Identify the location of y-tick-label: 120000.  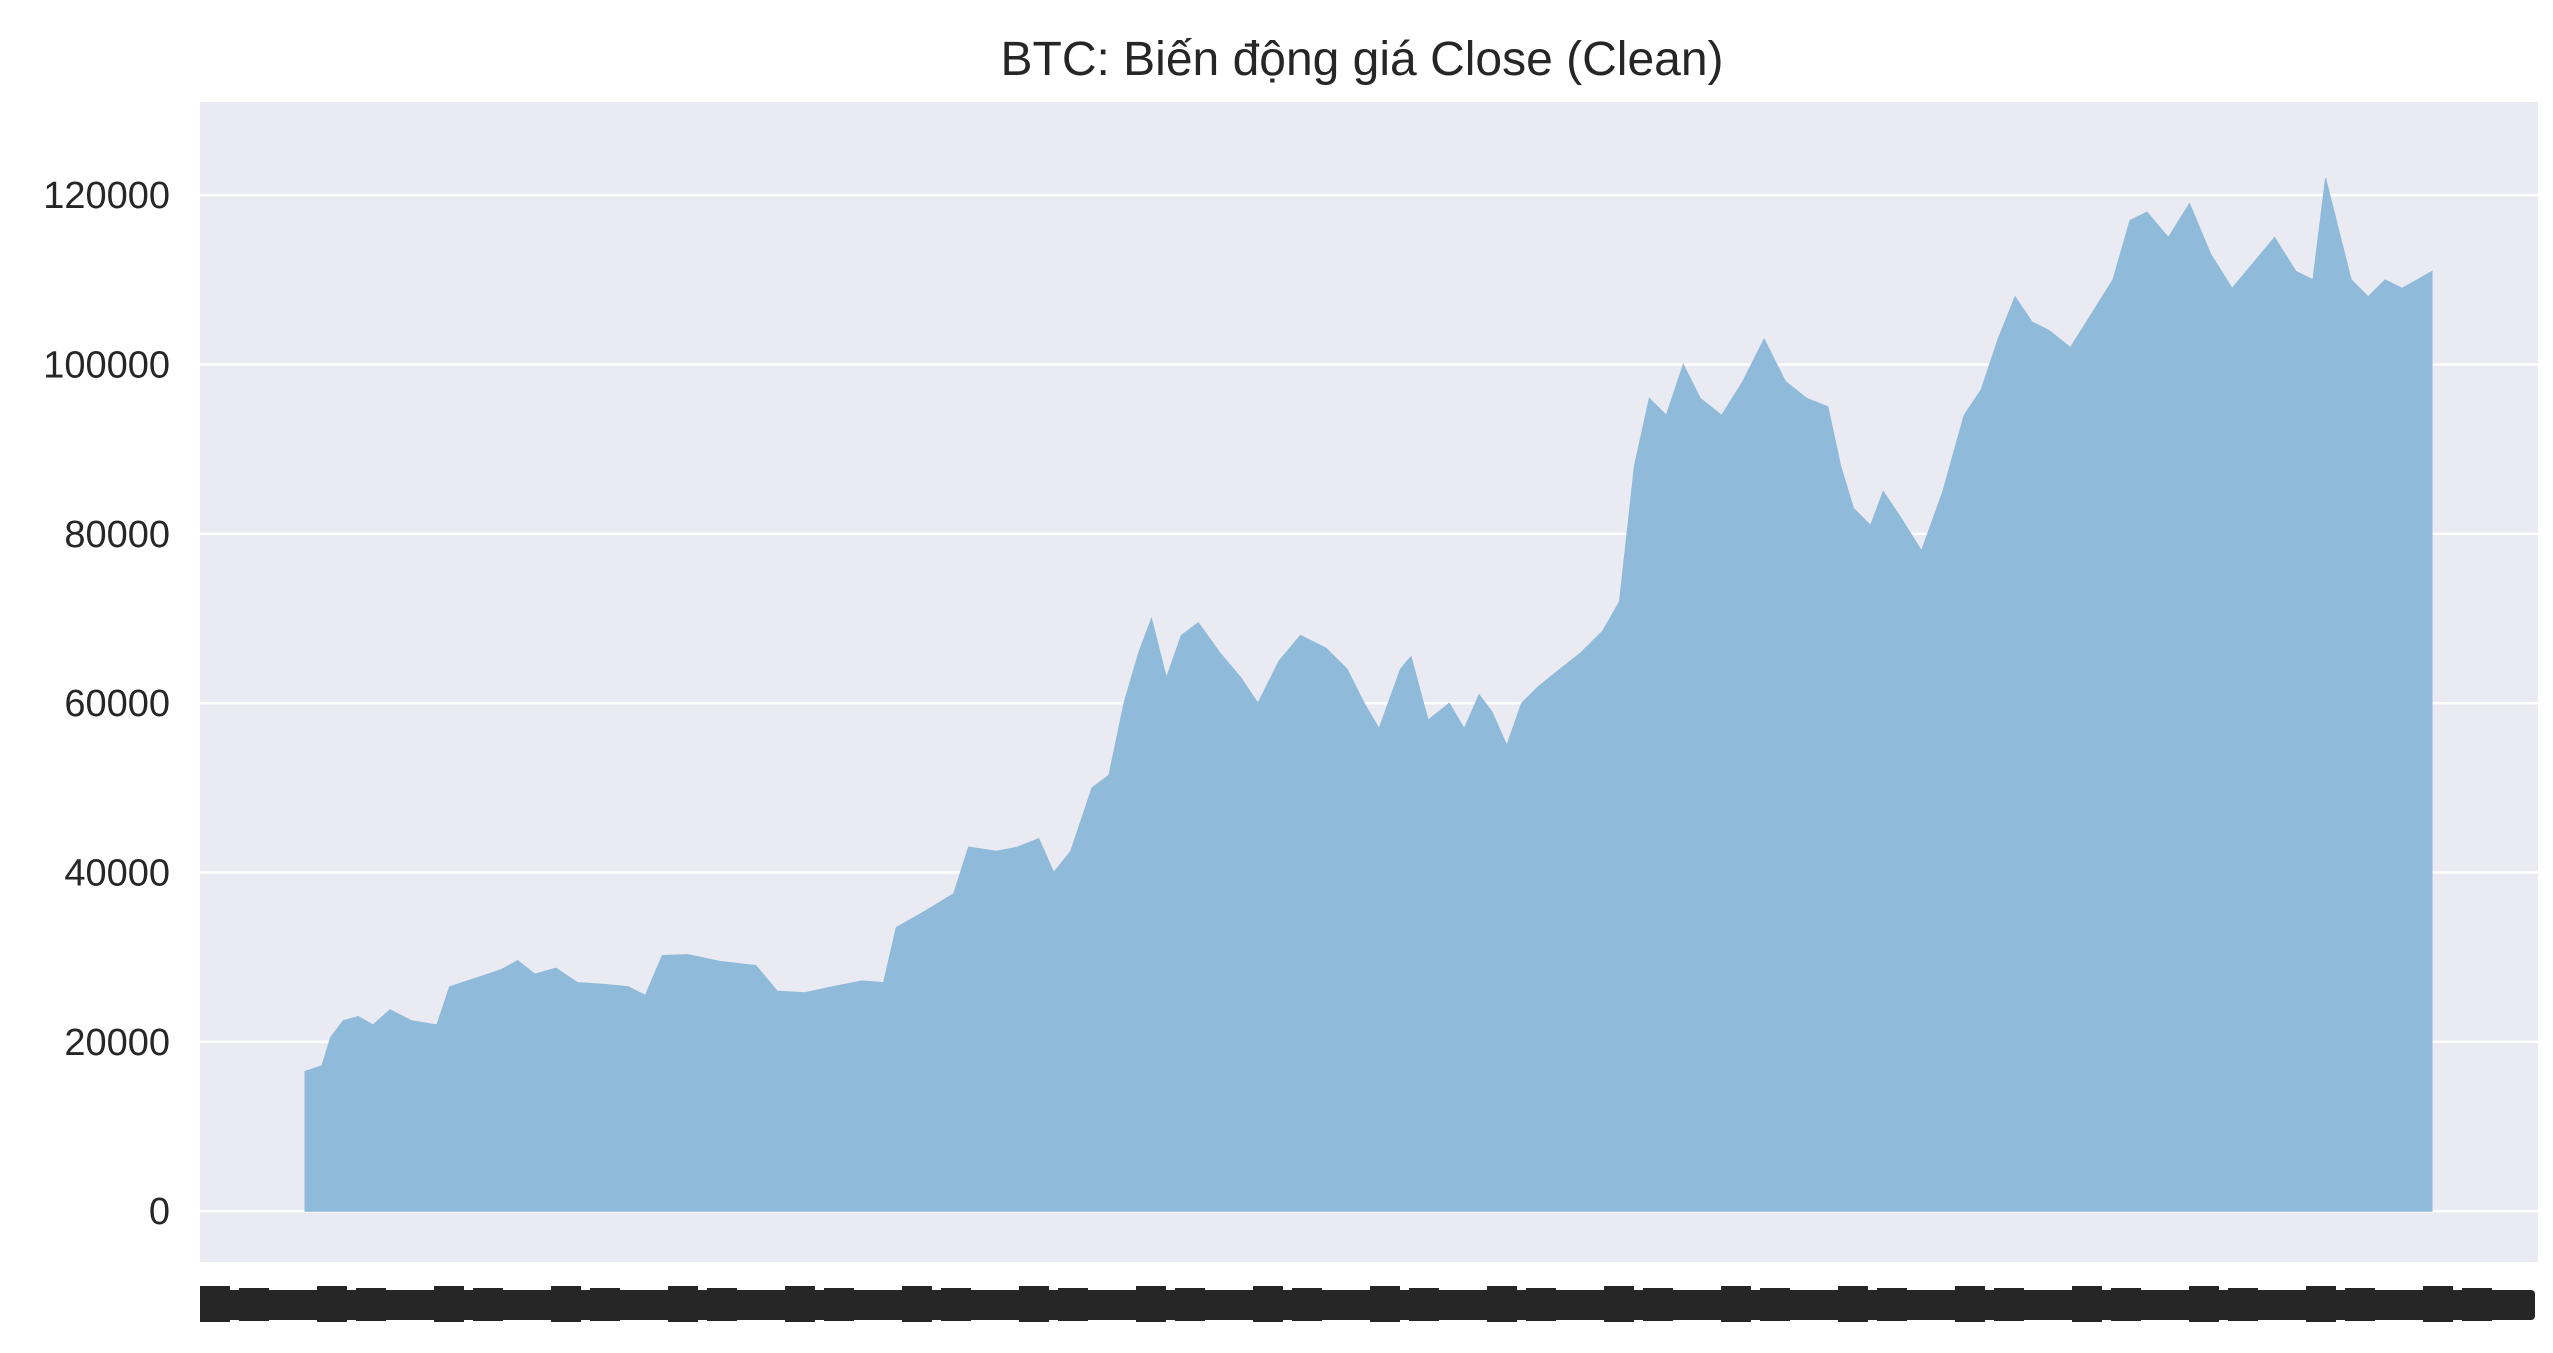
(106, 196).